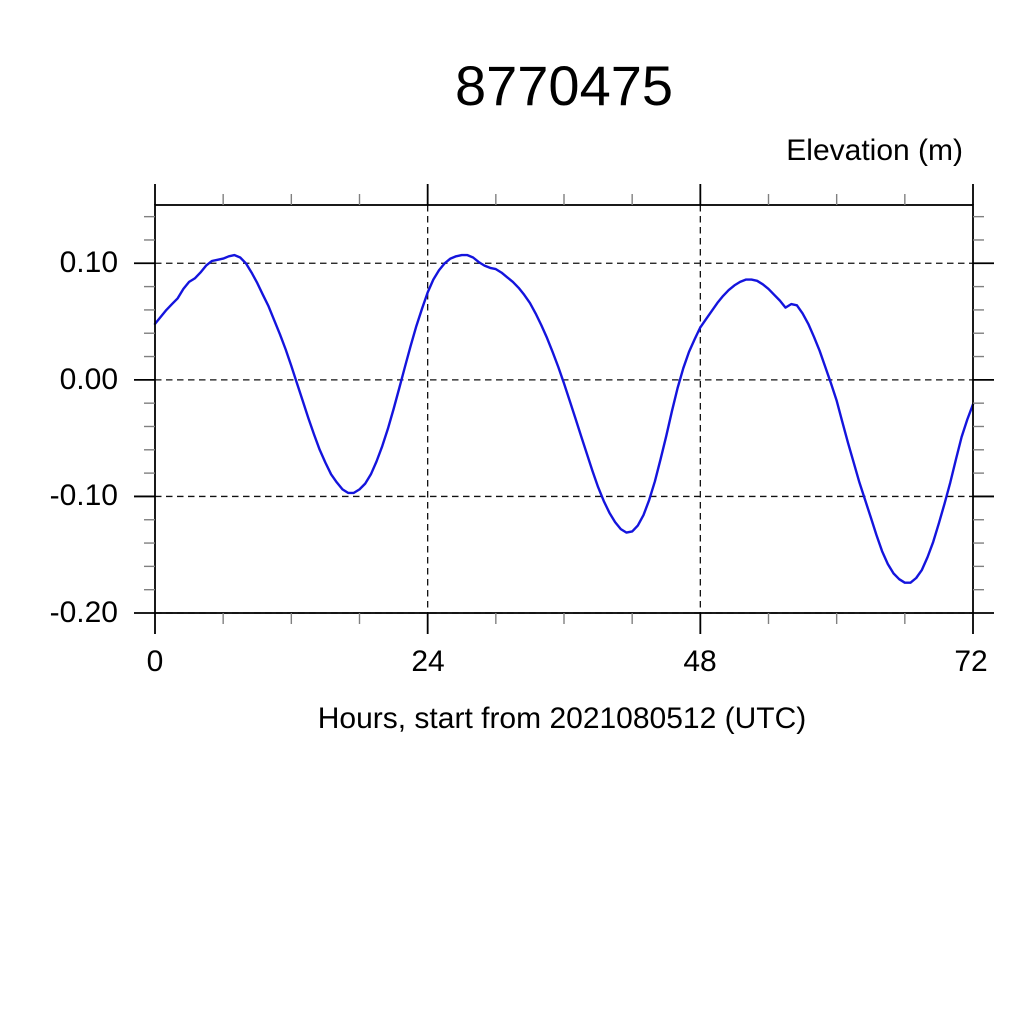 Image resolution: width=1024 pixels, height=1024 pixels. What do you see at coordinates (700, 661) in the screenshot?
I see `x-tick-label-48: 48` at bounding box center [700, 661].